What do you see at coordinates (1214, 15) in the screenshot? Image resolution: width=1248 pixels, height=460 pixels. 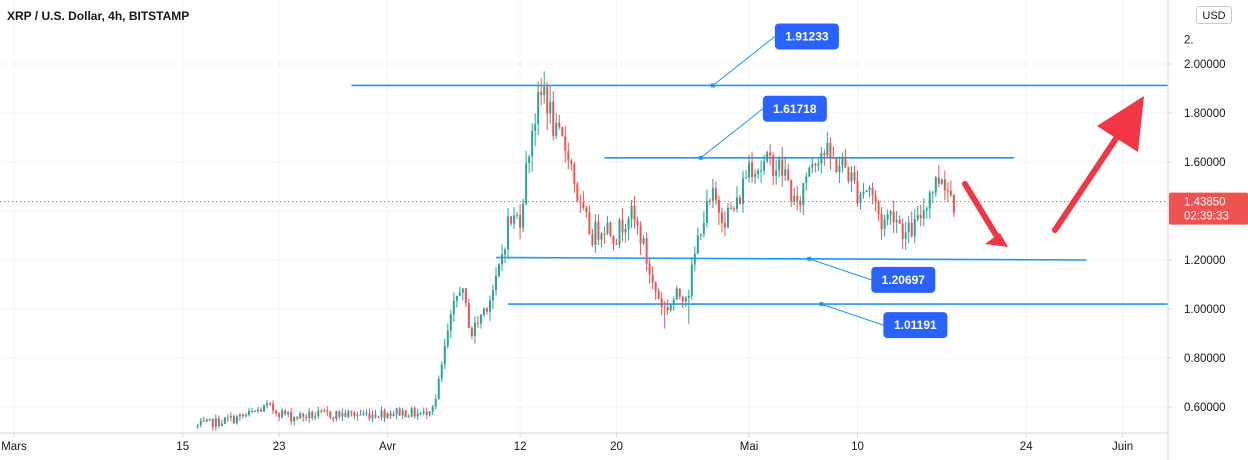 I see `currency-selector: USD` at bounding box center [1214, 15].